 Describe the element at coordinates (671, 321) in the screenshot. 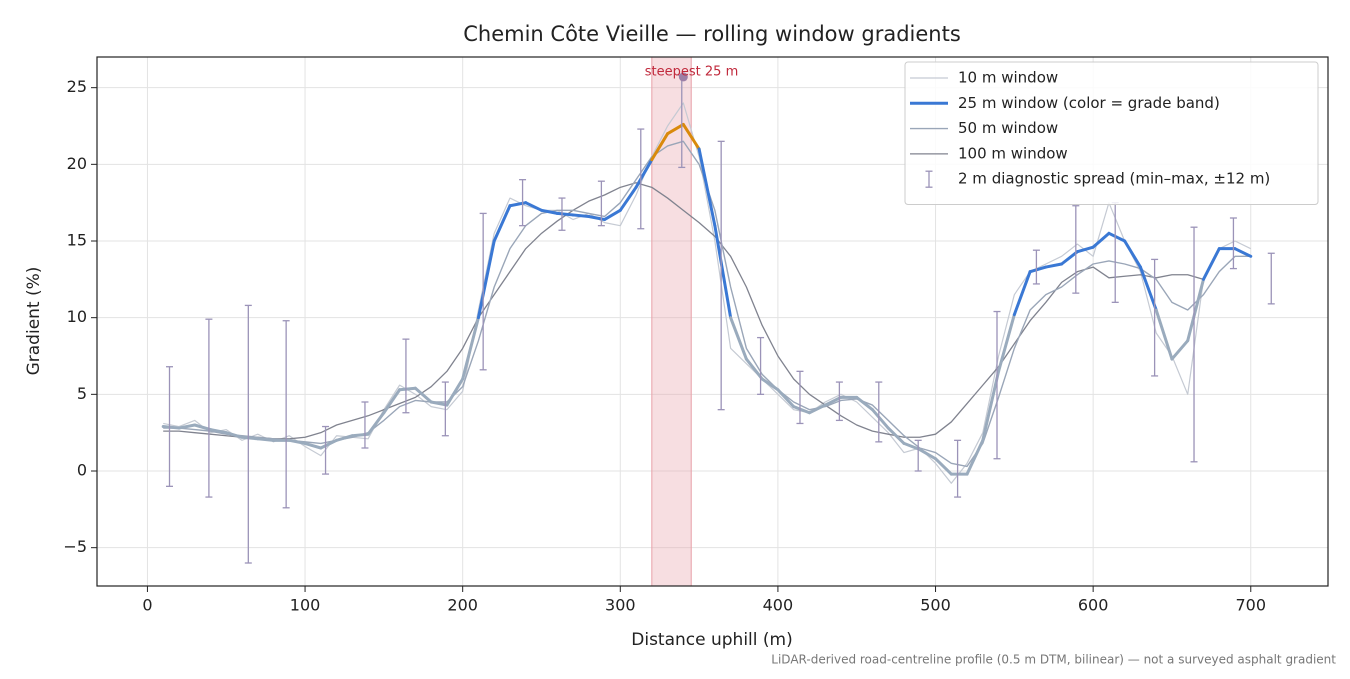

I see `highlight-span` at that location.